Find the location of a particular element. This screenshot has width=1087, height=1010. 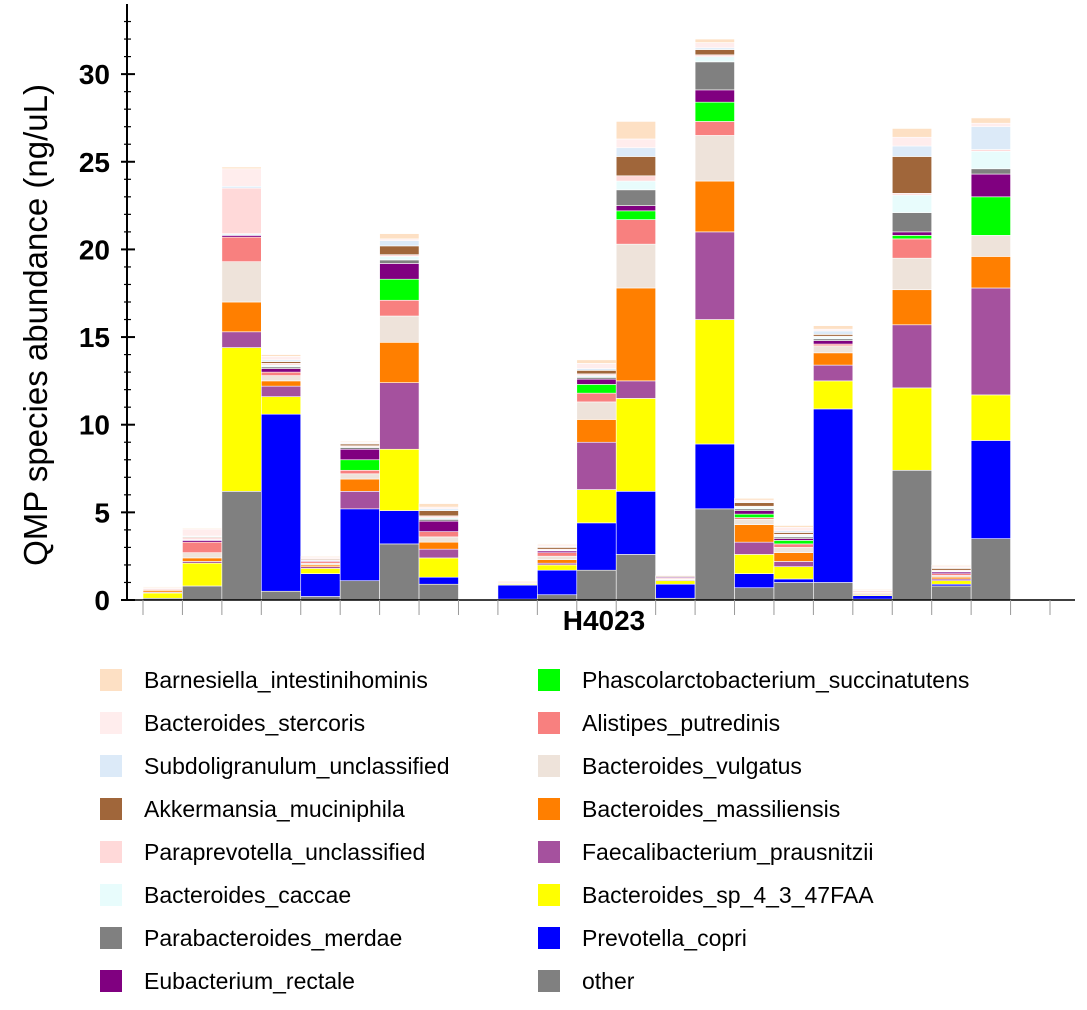

x-axis-category-label: H4023 is located at coordinates (604, 620).